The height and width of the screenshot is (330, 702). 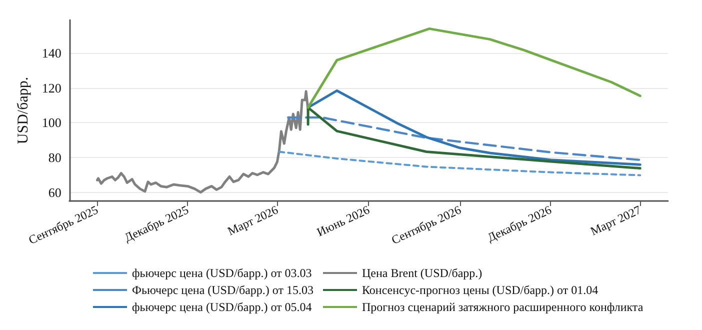 I want to click on legend-label: Цена Brent (USD/барр.), so click(x=422, y=273).